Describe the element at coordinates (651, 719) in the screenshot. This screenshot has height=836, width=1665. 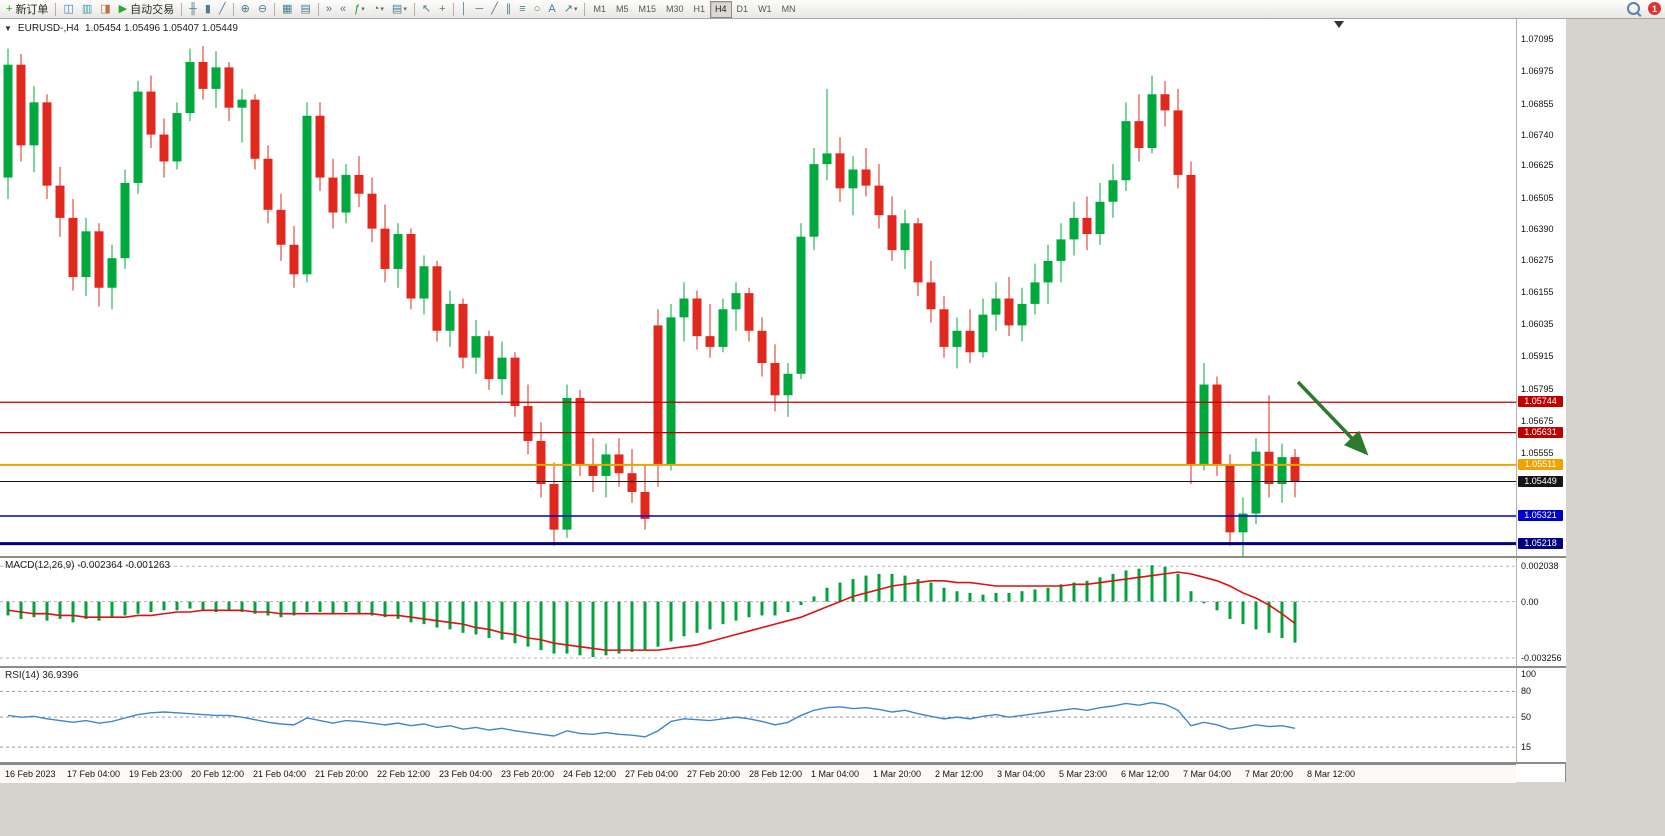
I see `rsi-line` at that location.